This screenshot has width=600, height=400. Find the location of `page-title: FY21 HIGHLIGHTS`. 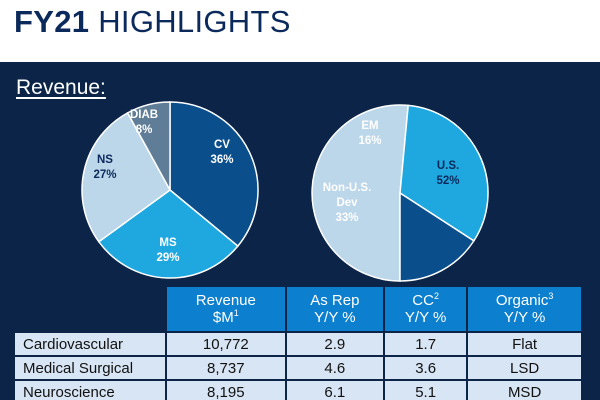

page-title: FY21 HIGHLIGHTS is located at coordinates (152, 22).